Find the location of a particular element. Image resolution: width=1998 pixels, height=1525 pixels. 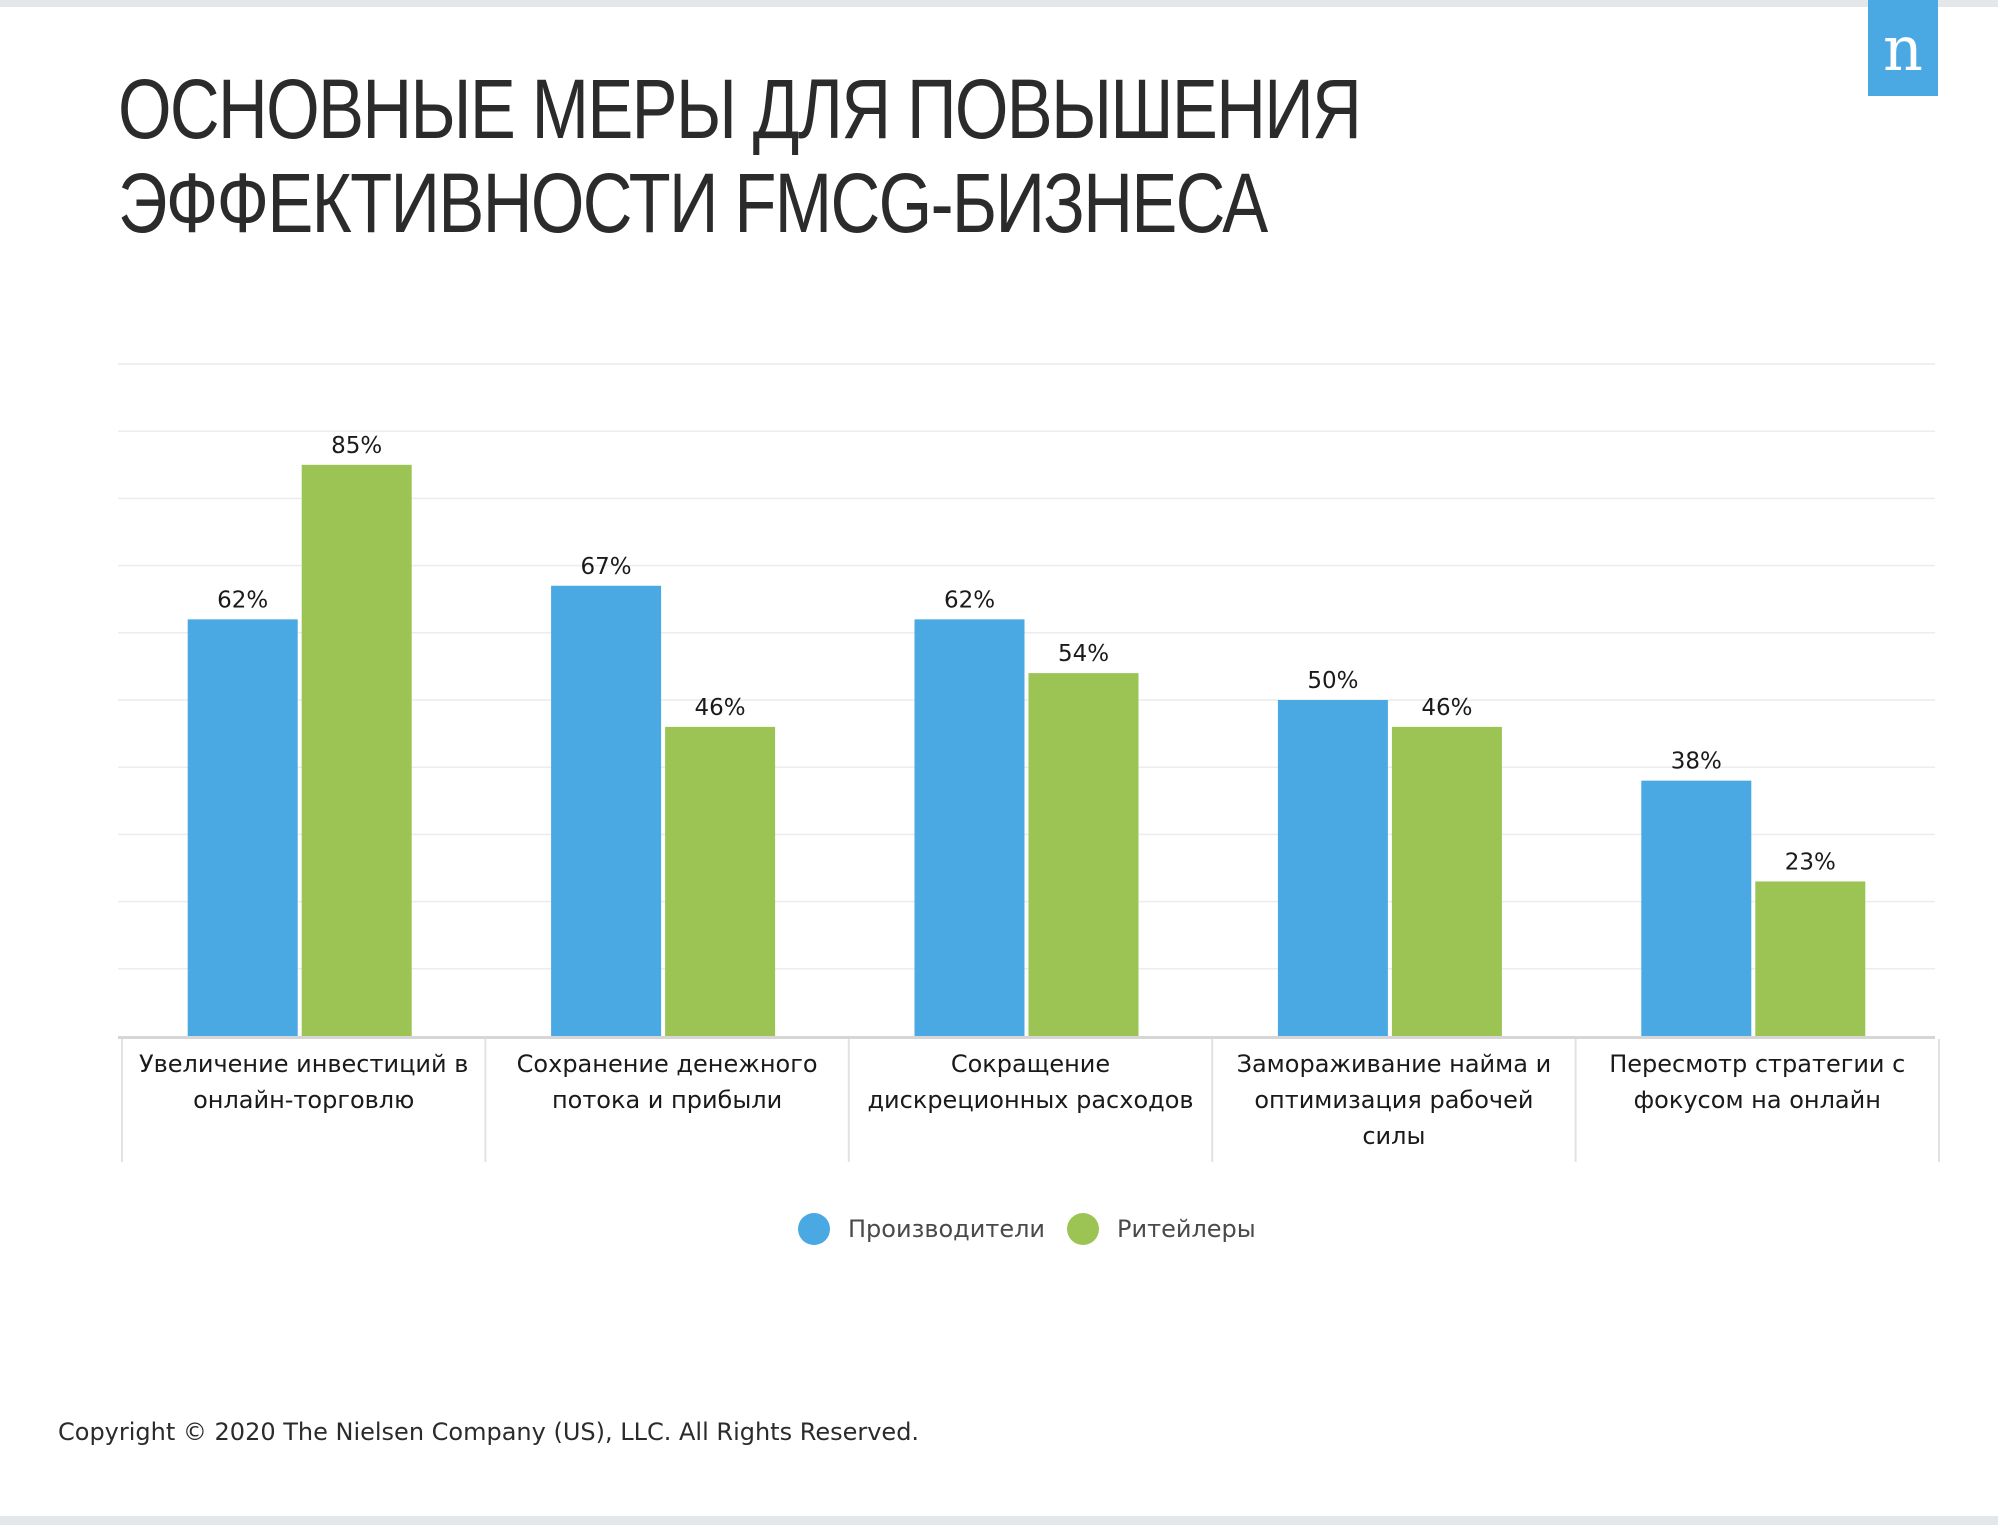

category-label: потока и прибыли is located at coordinates (667, 1100).